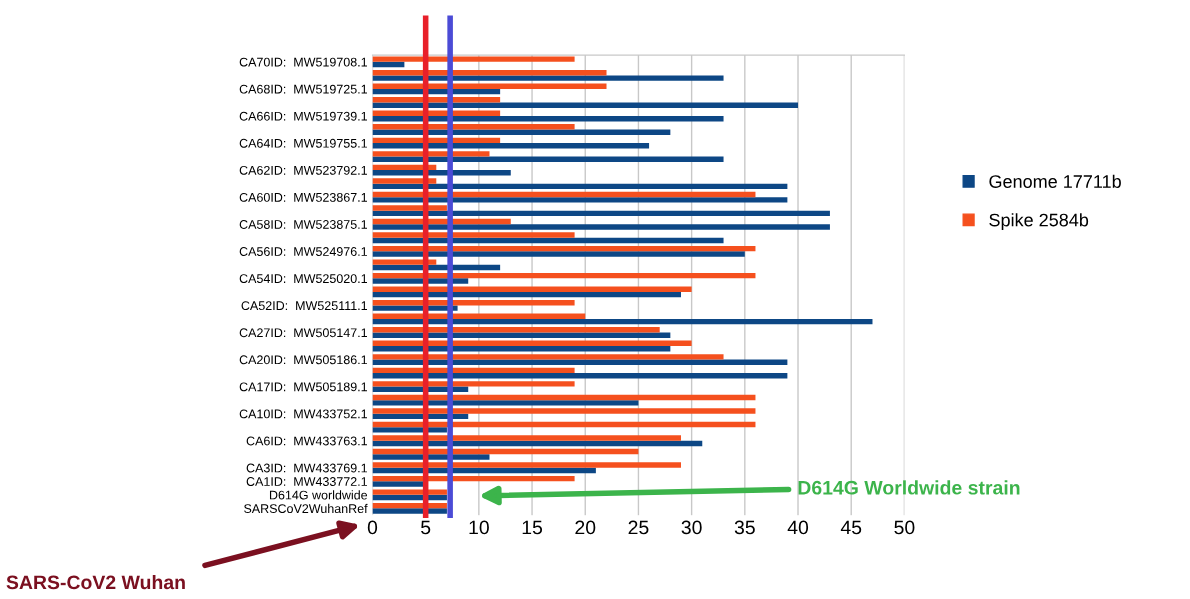  I want to click on y-tick-label: CA64ID: MW519755.1, so click(303, 143).